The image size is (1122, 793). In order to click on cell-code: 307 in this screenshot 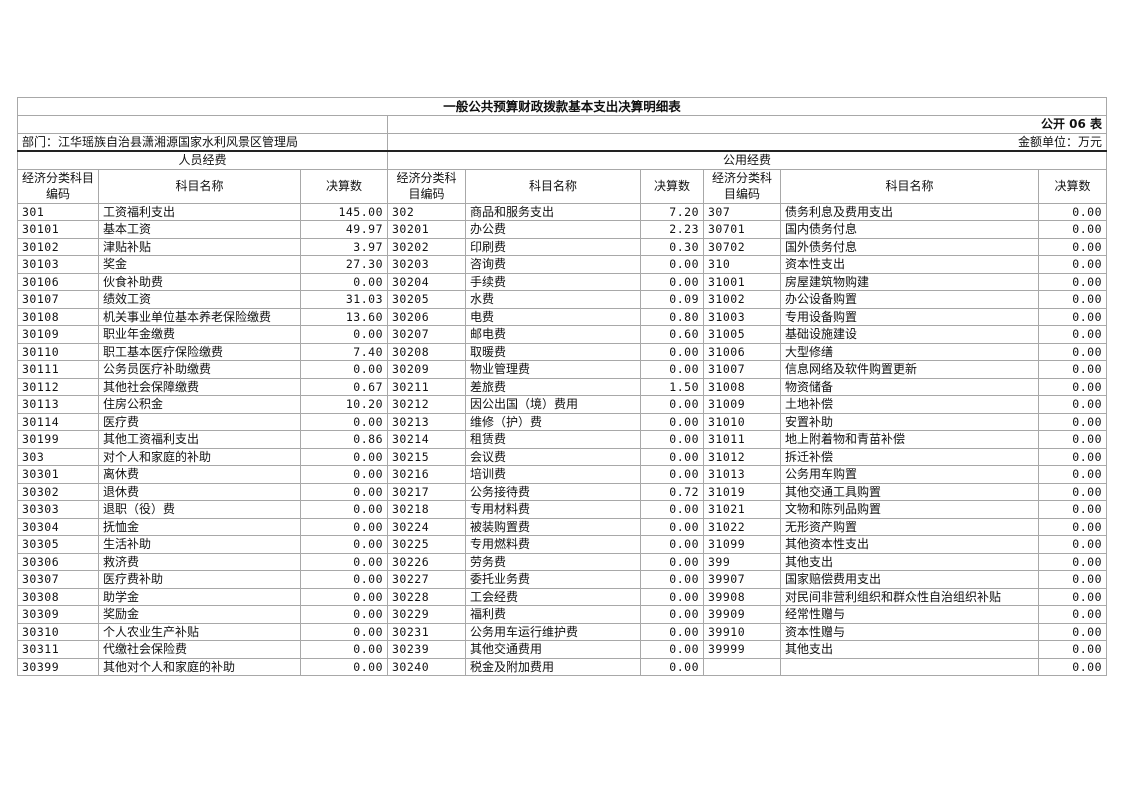, I will do `click(742, 211)`.